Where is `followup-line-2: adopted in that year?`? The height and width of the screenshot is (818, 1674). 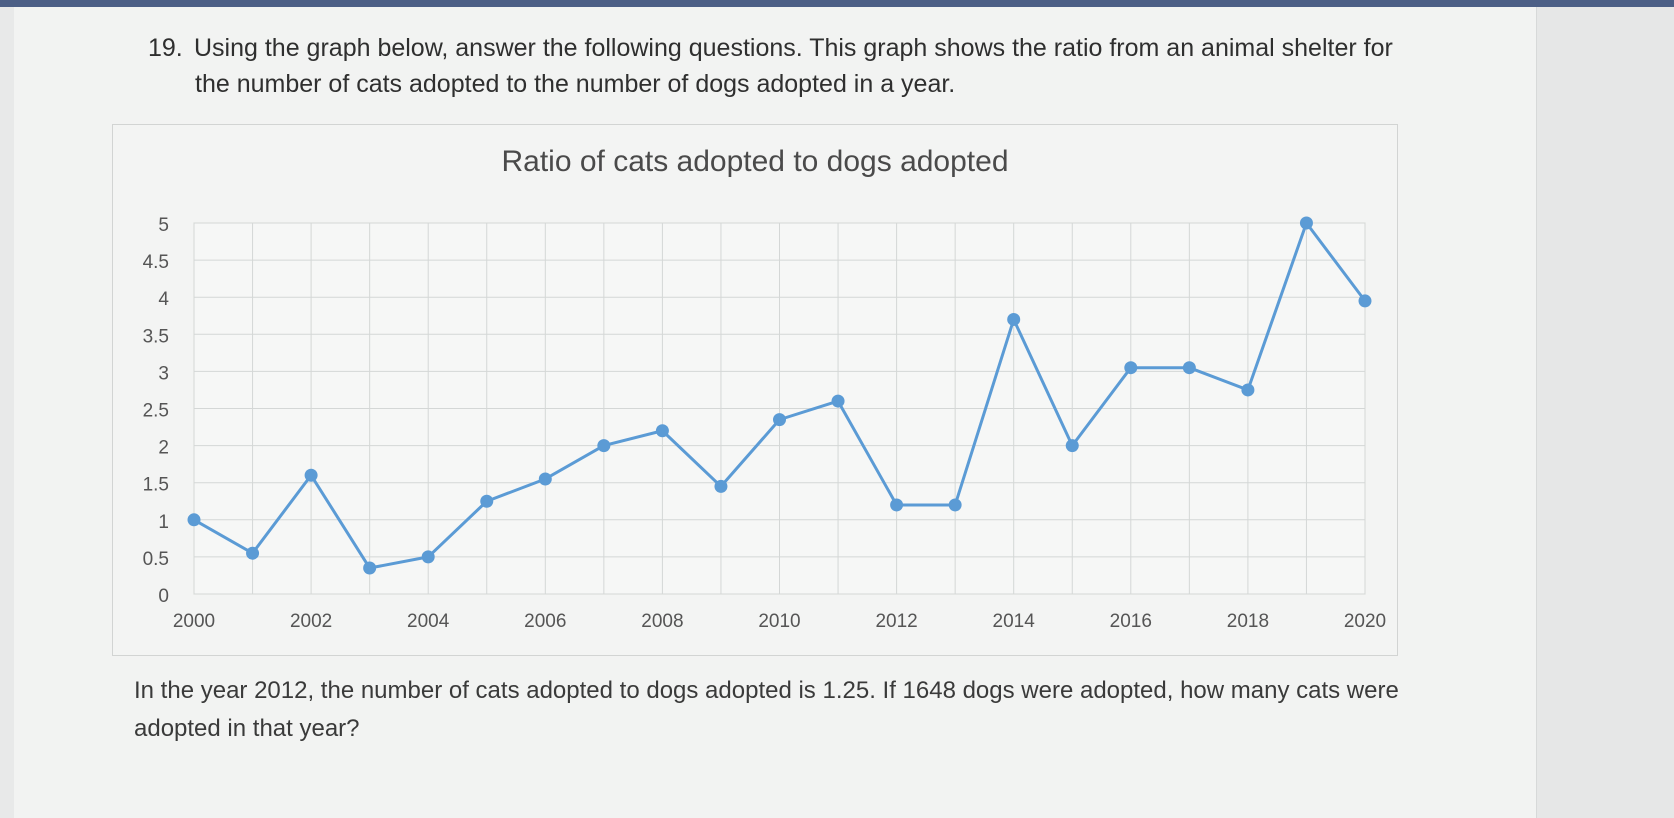 followup-line-2: adopted in that year? is located at coordinates (247, 728).